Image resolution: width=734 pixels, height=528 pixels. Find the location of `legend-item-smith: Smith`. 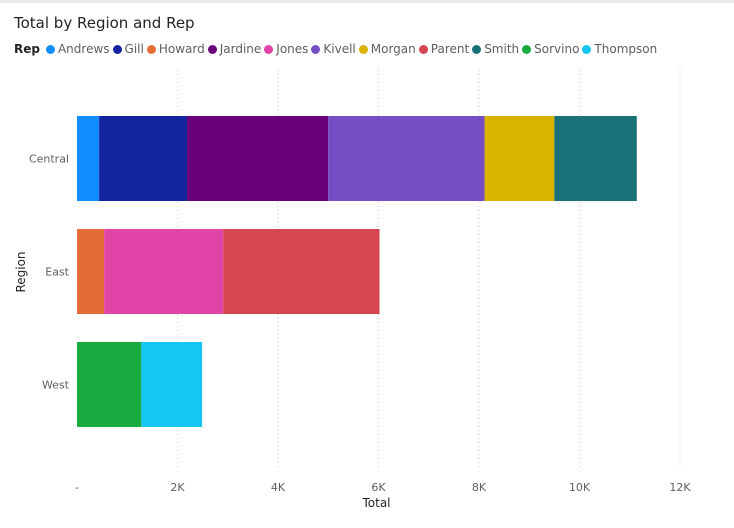

legend-item-smith: Smith is located at coordinates (495, 49).